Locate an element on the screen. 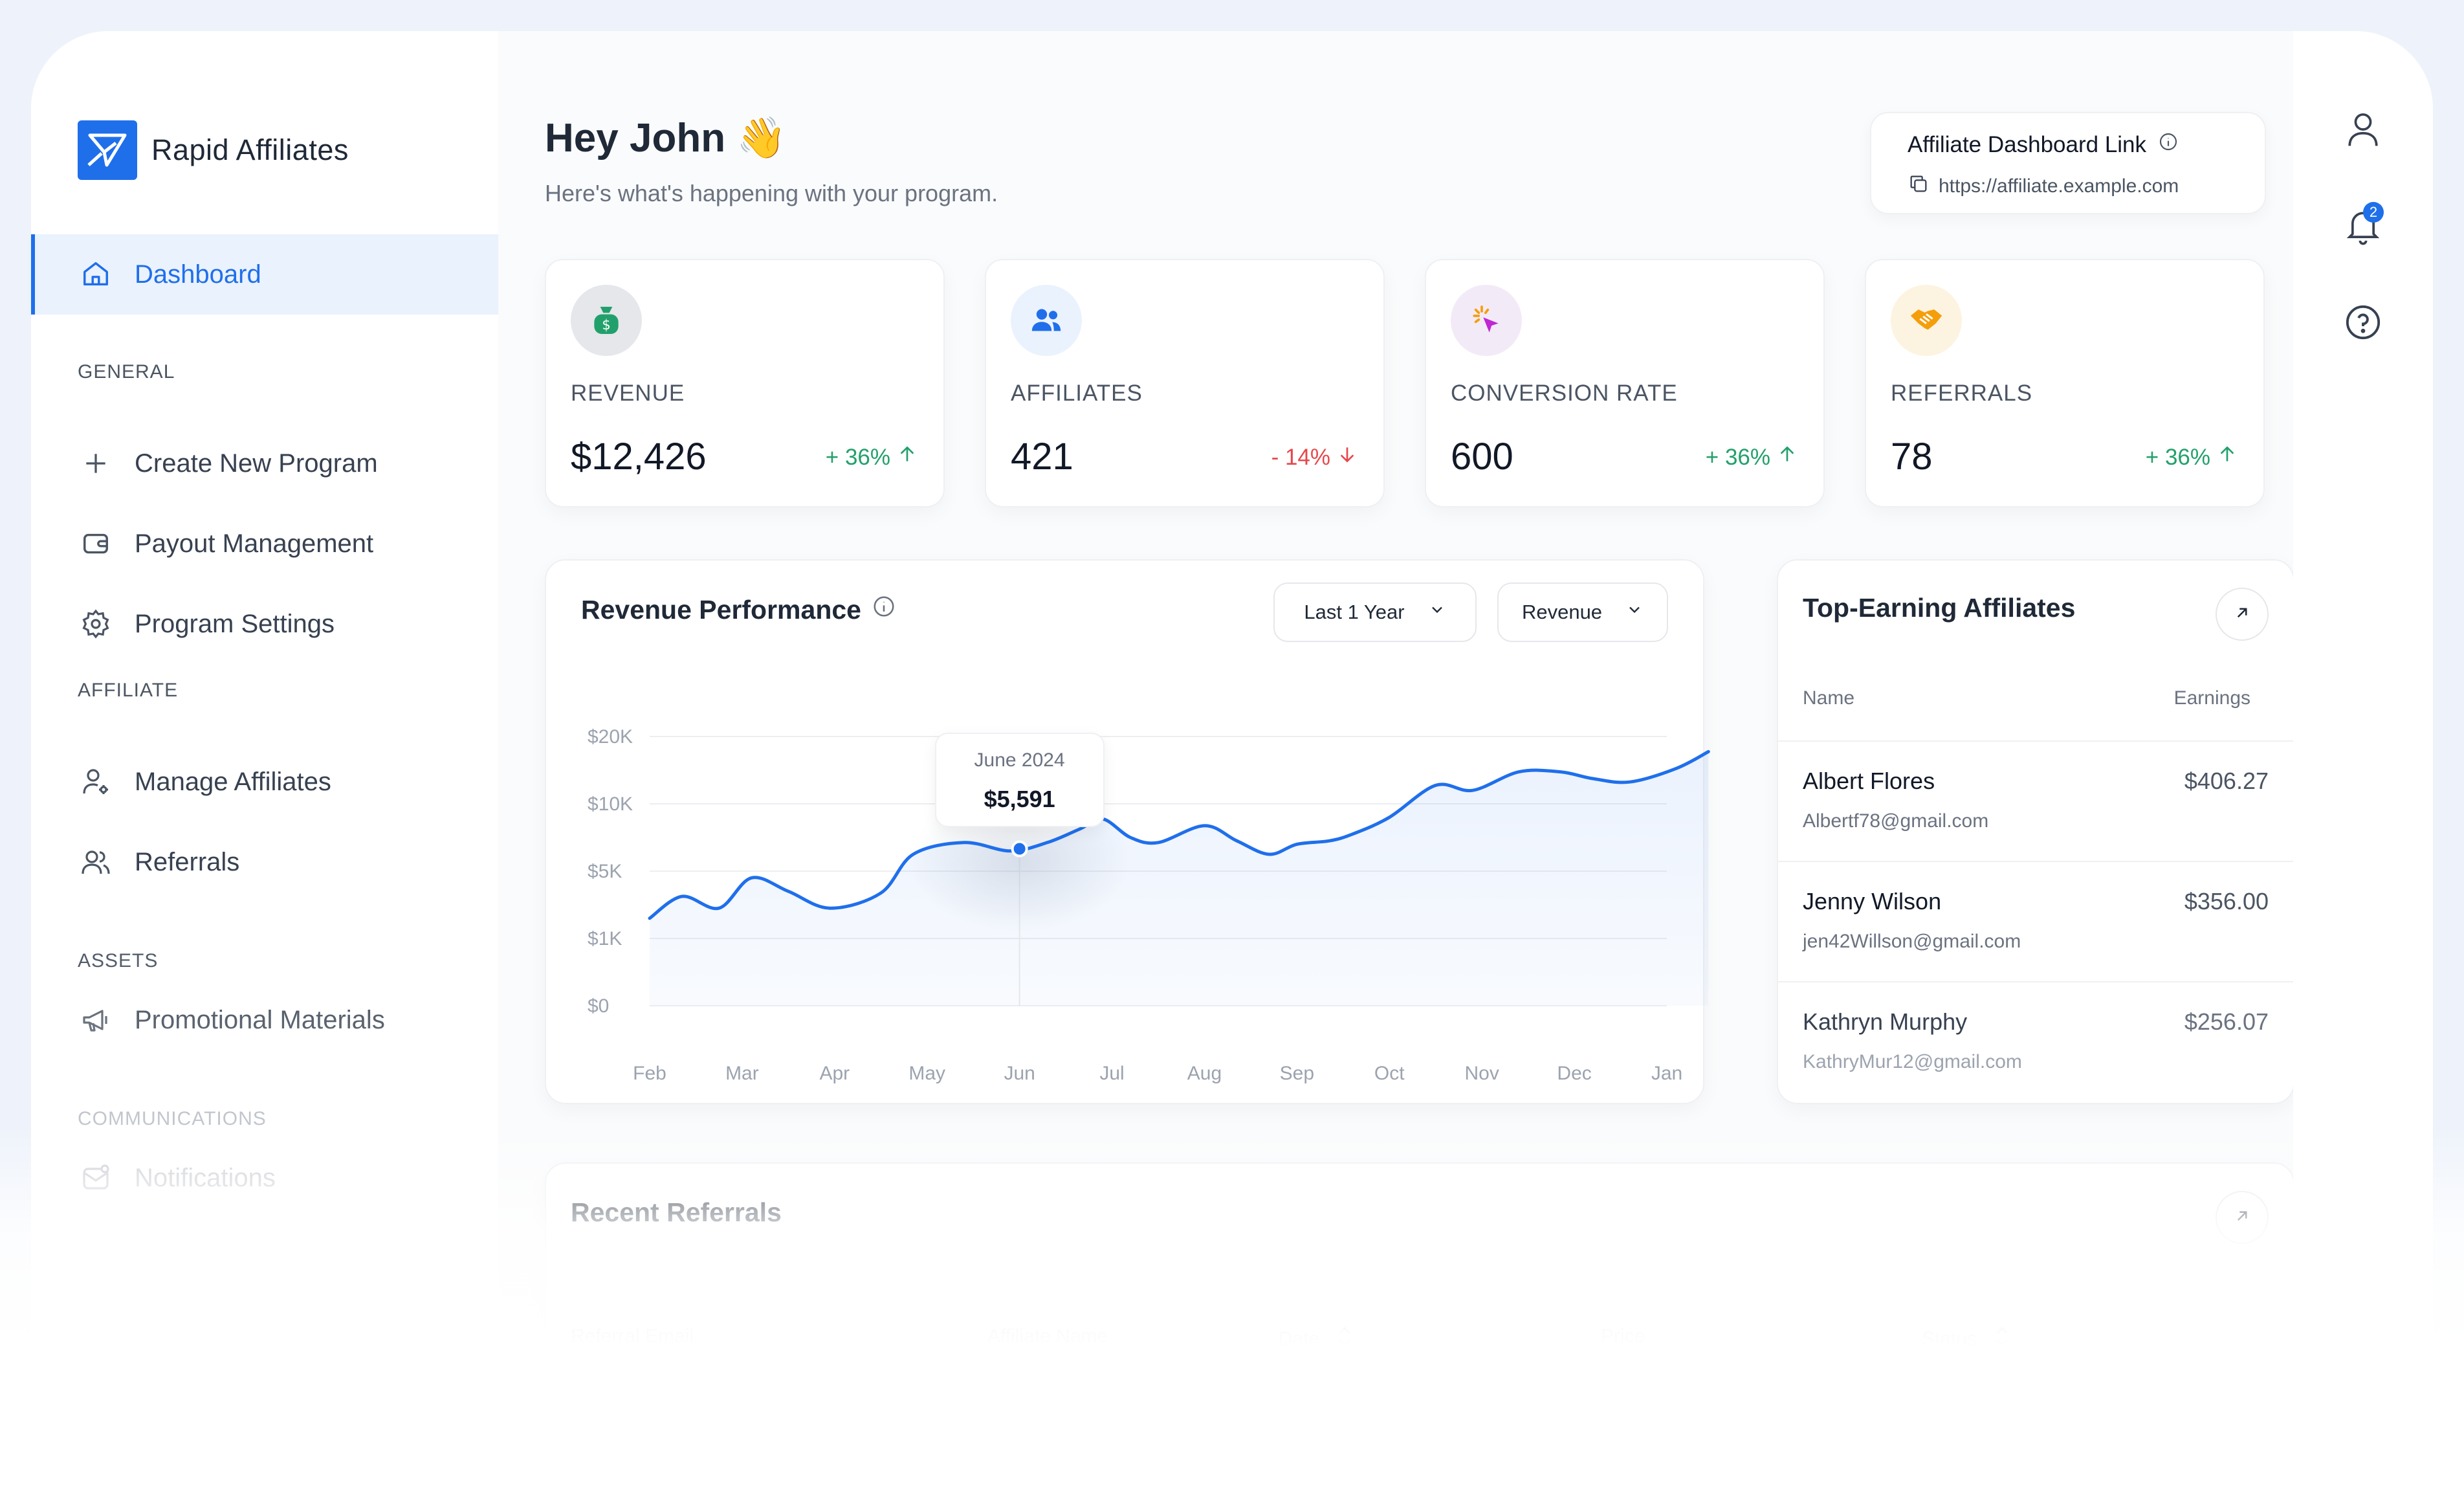  column-header-earnings: Earnings is located at coordinates (2211, 698).